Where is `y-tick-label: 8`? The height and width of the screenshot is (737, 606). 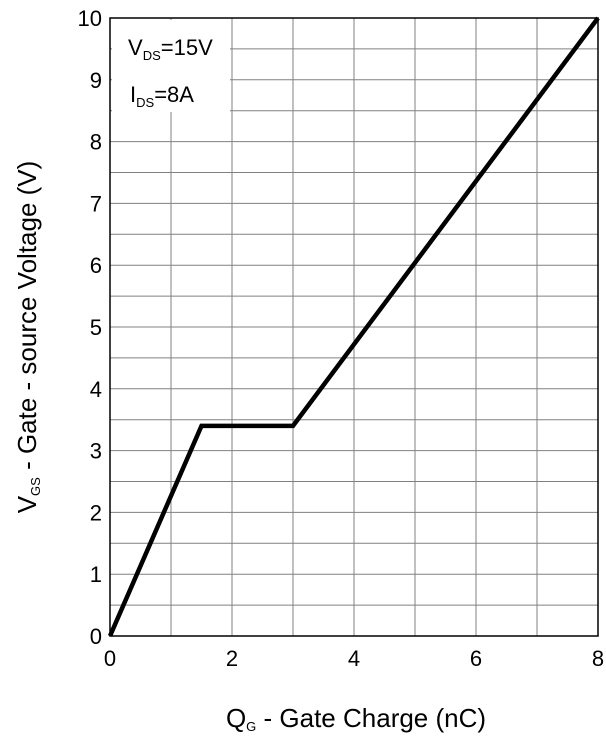
y-tick-label: 8 is located at coordinates (96, 142).